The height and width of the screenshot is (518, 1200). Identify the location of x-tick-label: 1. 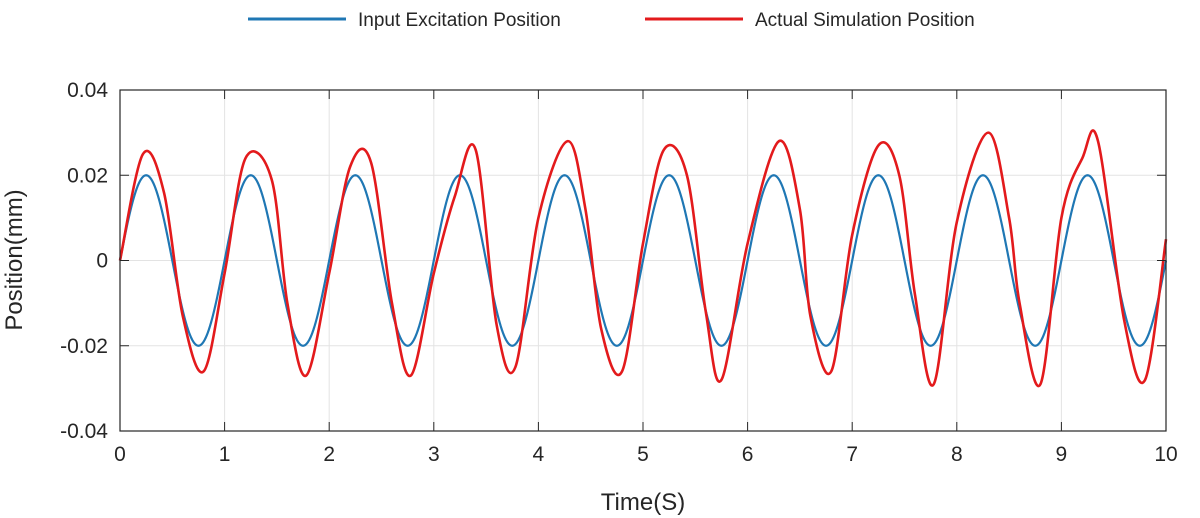
(225, 454).